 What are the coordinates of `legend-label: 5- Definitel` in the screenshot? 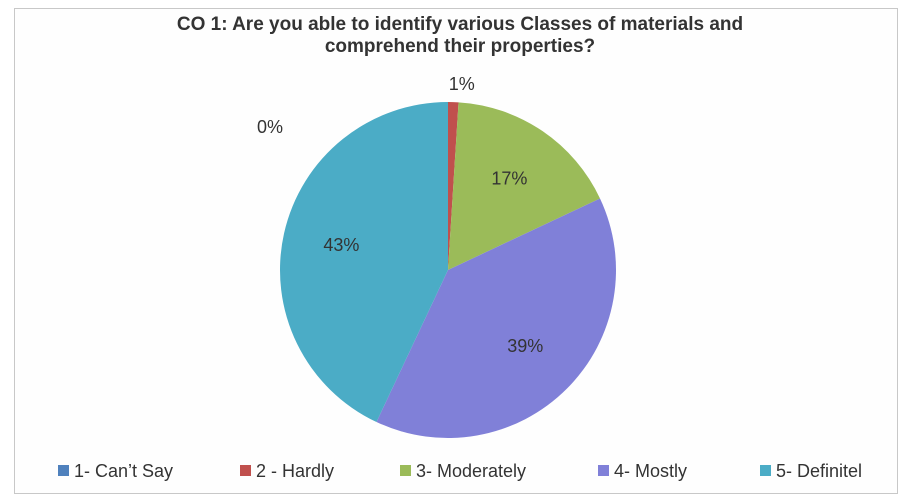 It's located at (819, 471).